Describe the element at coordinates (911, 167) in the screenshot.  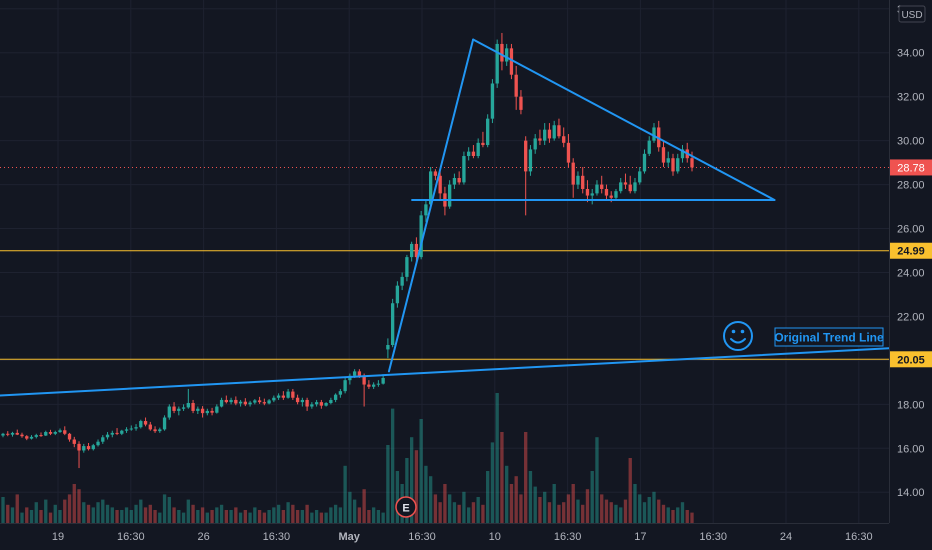
I see `last-price-badge` at that location.